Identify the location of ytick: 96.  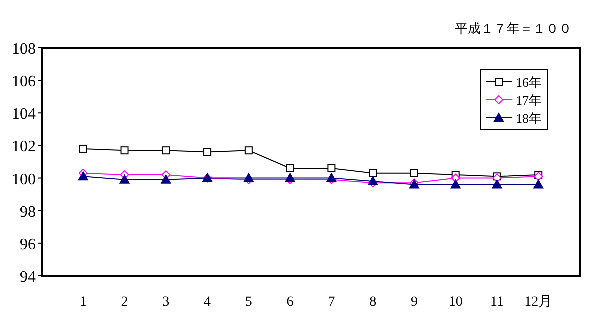
(28, 245).